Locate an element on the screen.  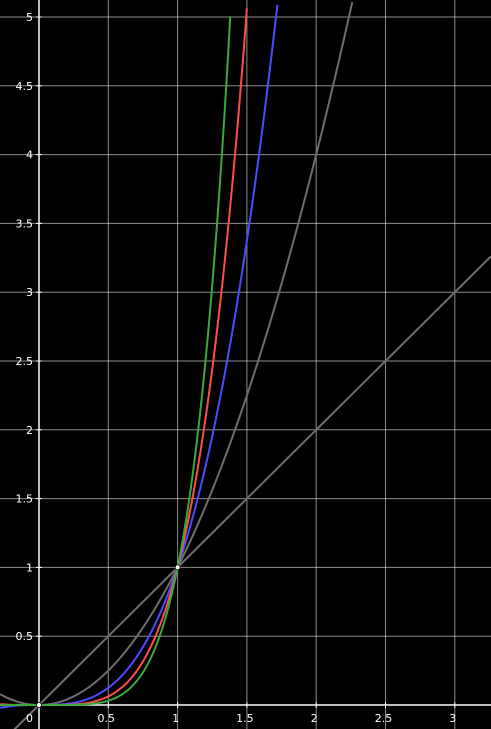
x-tick-label: 1.5 is located at coordinates (245, 718).